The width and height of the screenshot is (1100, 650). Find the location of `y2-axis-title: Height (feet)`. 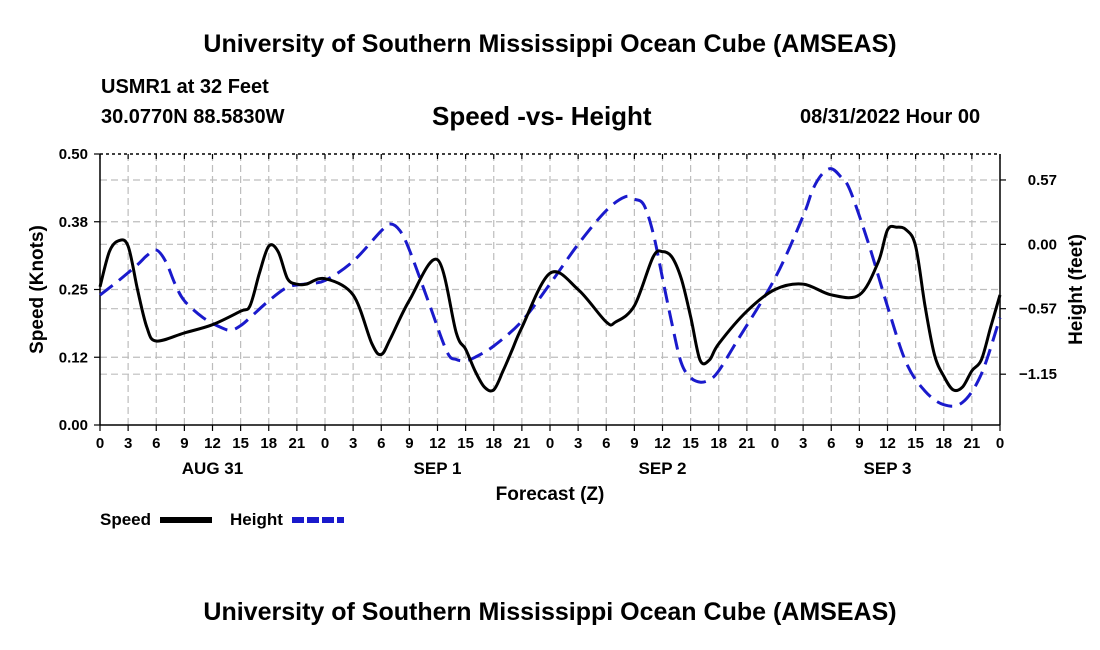

y2-axis-title: Height (feet) is located at coordinates (1076, 289).